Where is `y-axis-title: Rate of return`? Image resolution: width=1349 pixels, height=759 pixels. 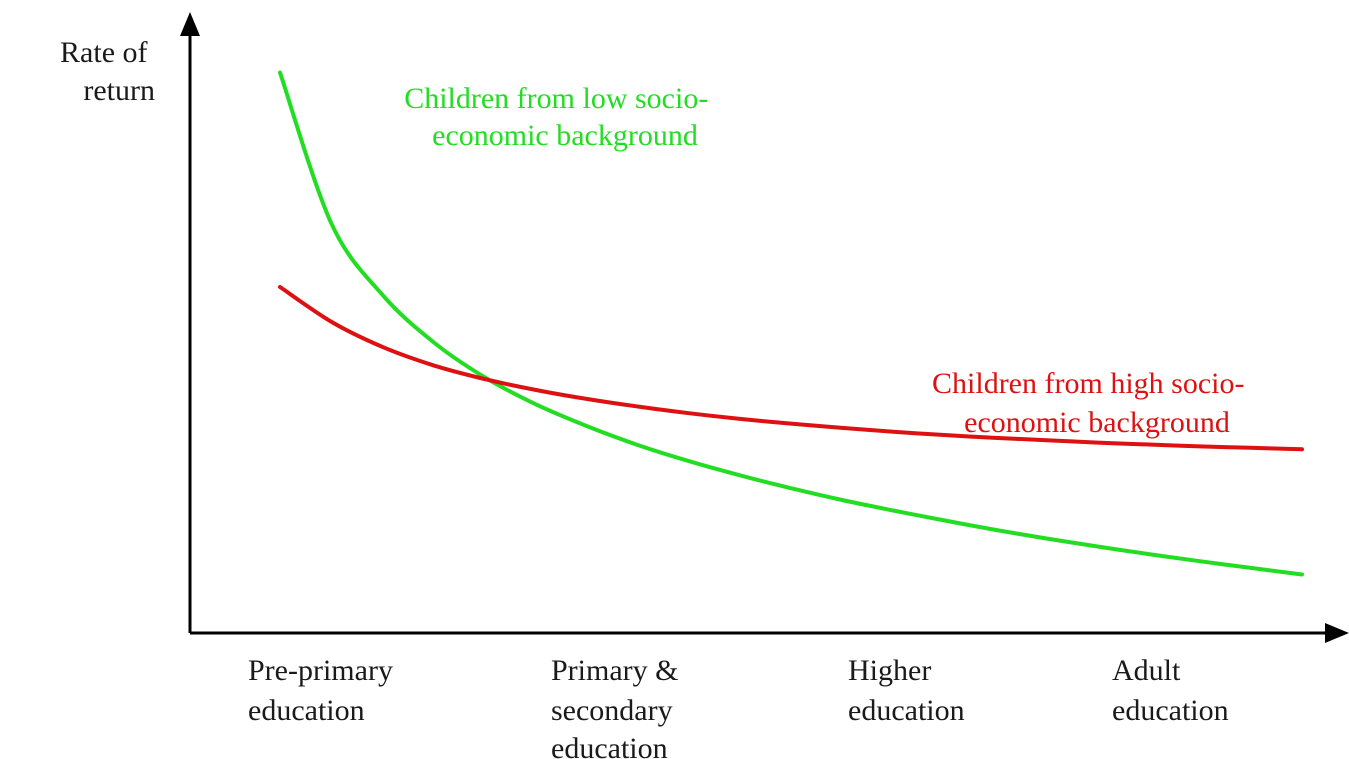 y-axis-title: Rate of return is located at coordinates (107, 71).